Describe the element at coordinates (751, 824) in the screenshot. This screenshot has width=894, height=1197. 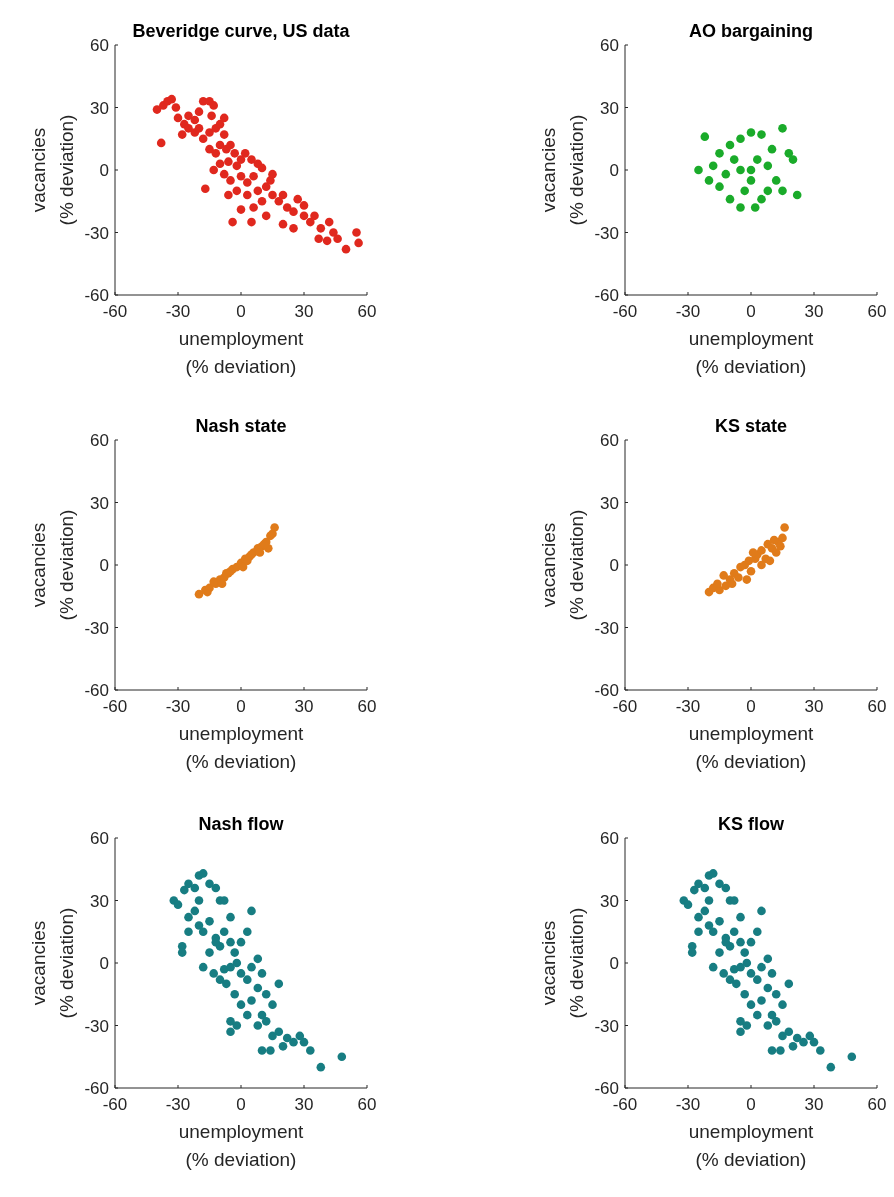
I see `chart-title: KS flow` at that location.